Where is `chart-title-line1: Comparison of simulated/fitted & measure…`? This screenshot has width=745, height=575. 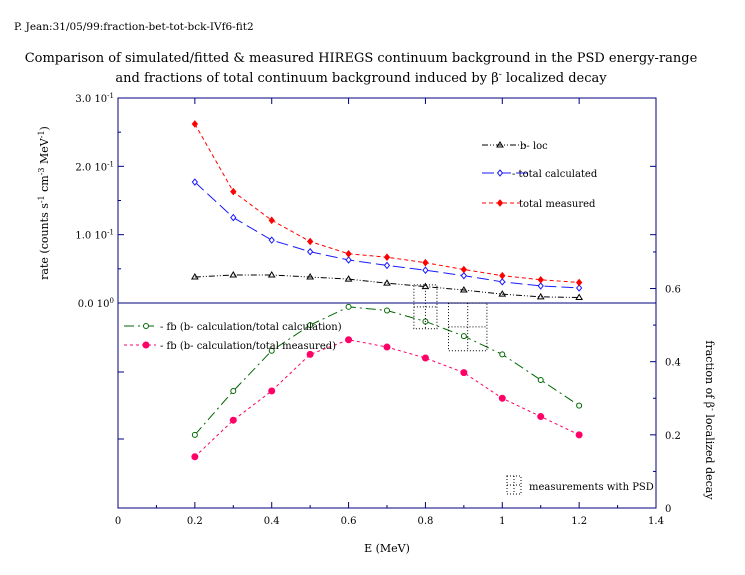 chart-title-line1: Comparison of simulated/fitted & measure… is located at coordinates (361, 58).